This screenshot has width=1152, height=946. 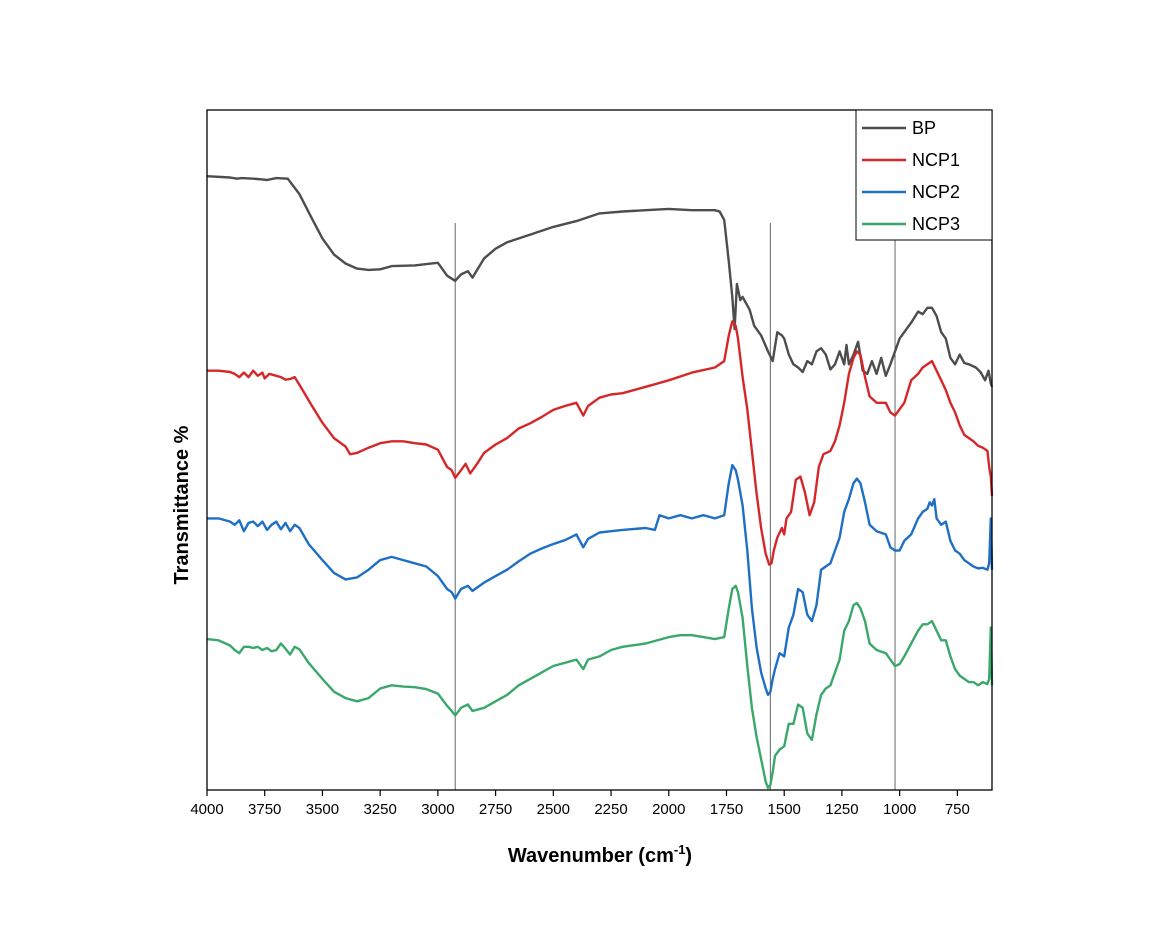 What do you see at coordinates (957, 809) in the screenshot?
I see `x-tick-label-750: 750` at bounding box center [957, 809].